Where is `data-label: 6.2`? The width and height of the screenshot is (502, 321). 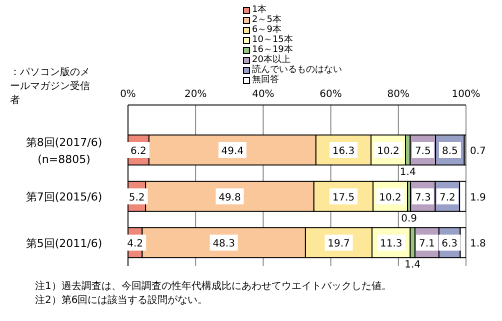 data-label: 6.2 is located at coordinates (138, 151).